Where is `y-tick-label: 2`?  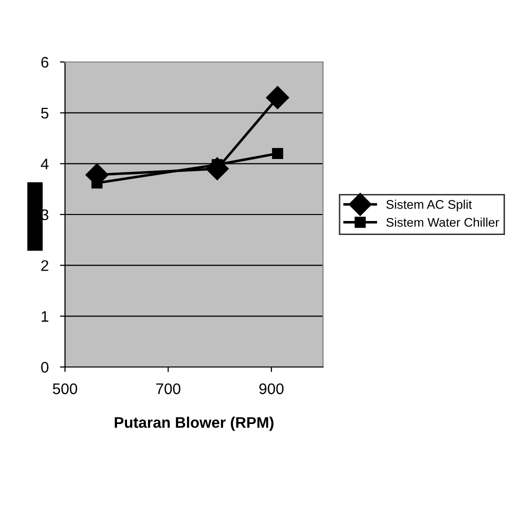 y-tick-label: 2 is located at coordinates (44, 265).